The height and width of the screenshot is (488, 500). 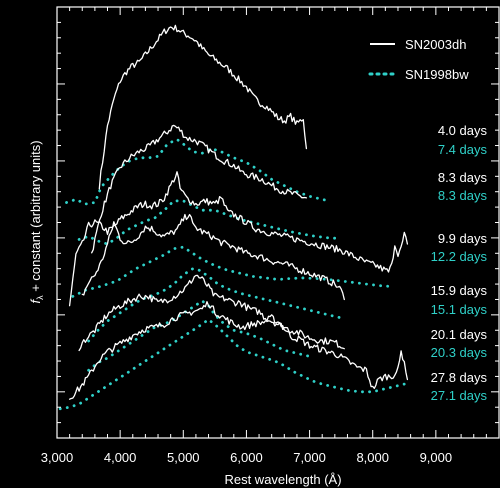 What do you see at coordinates (120, 457) in the screenshot?
I see `x-tick-label: 4,000` at bounding box center [120, 457].